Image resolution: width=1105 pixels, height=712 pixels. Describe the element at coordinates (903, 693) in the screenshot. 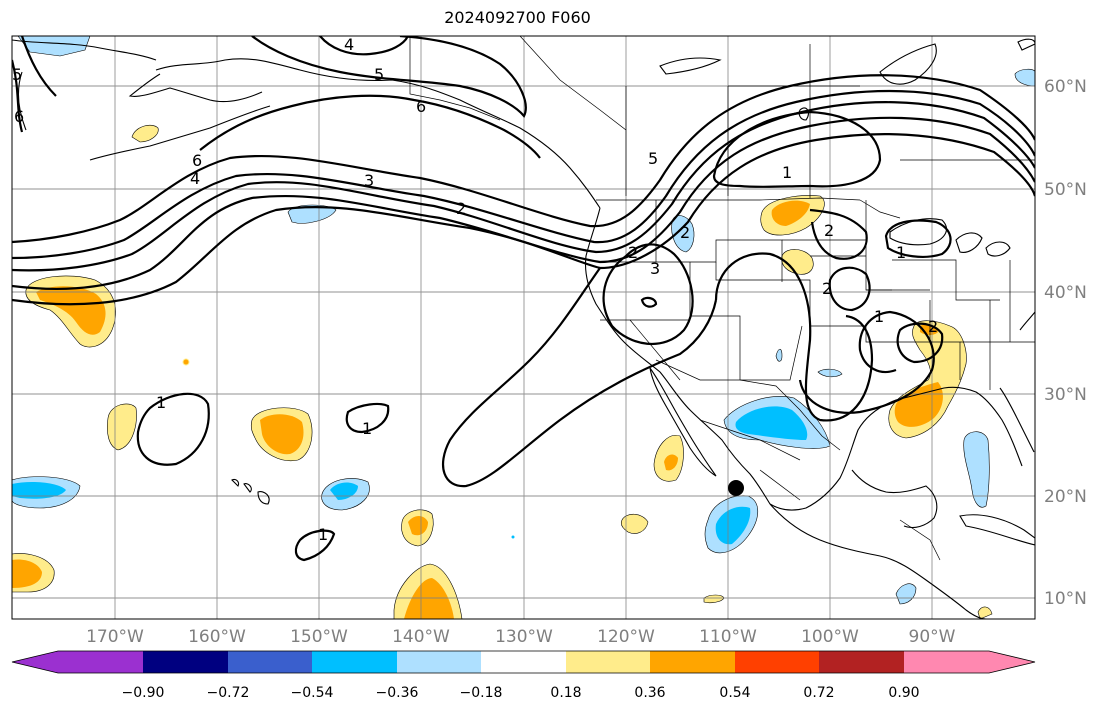

I see `colorbar-tick-label: 0.90` at that location.